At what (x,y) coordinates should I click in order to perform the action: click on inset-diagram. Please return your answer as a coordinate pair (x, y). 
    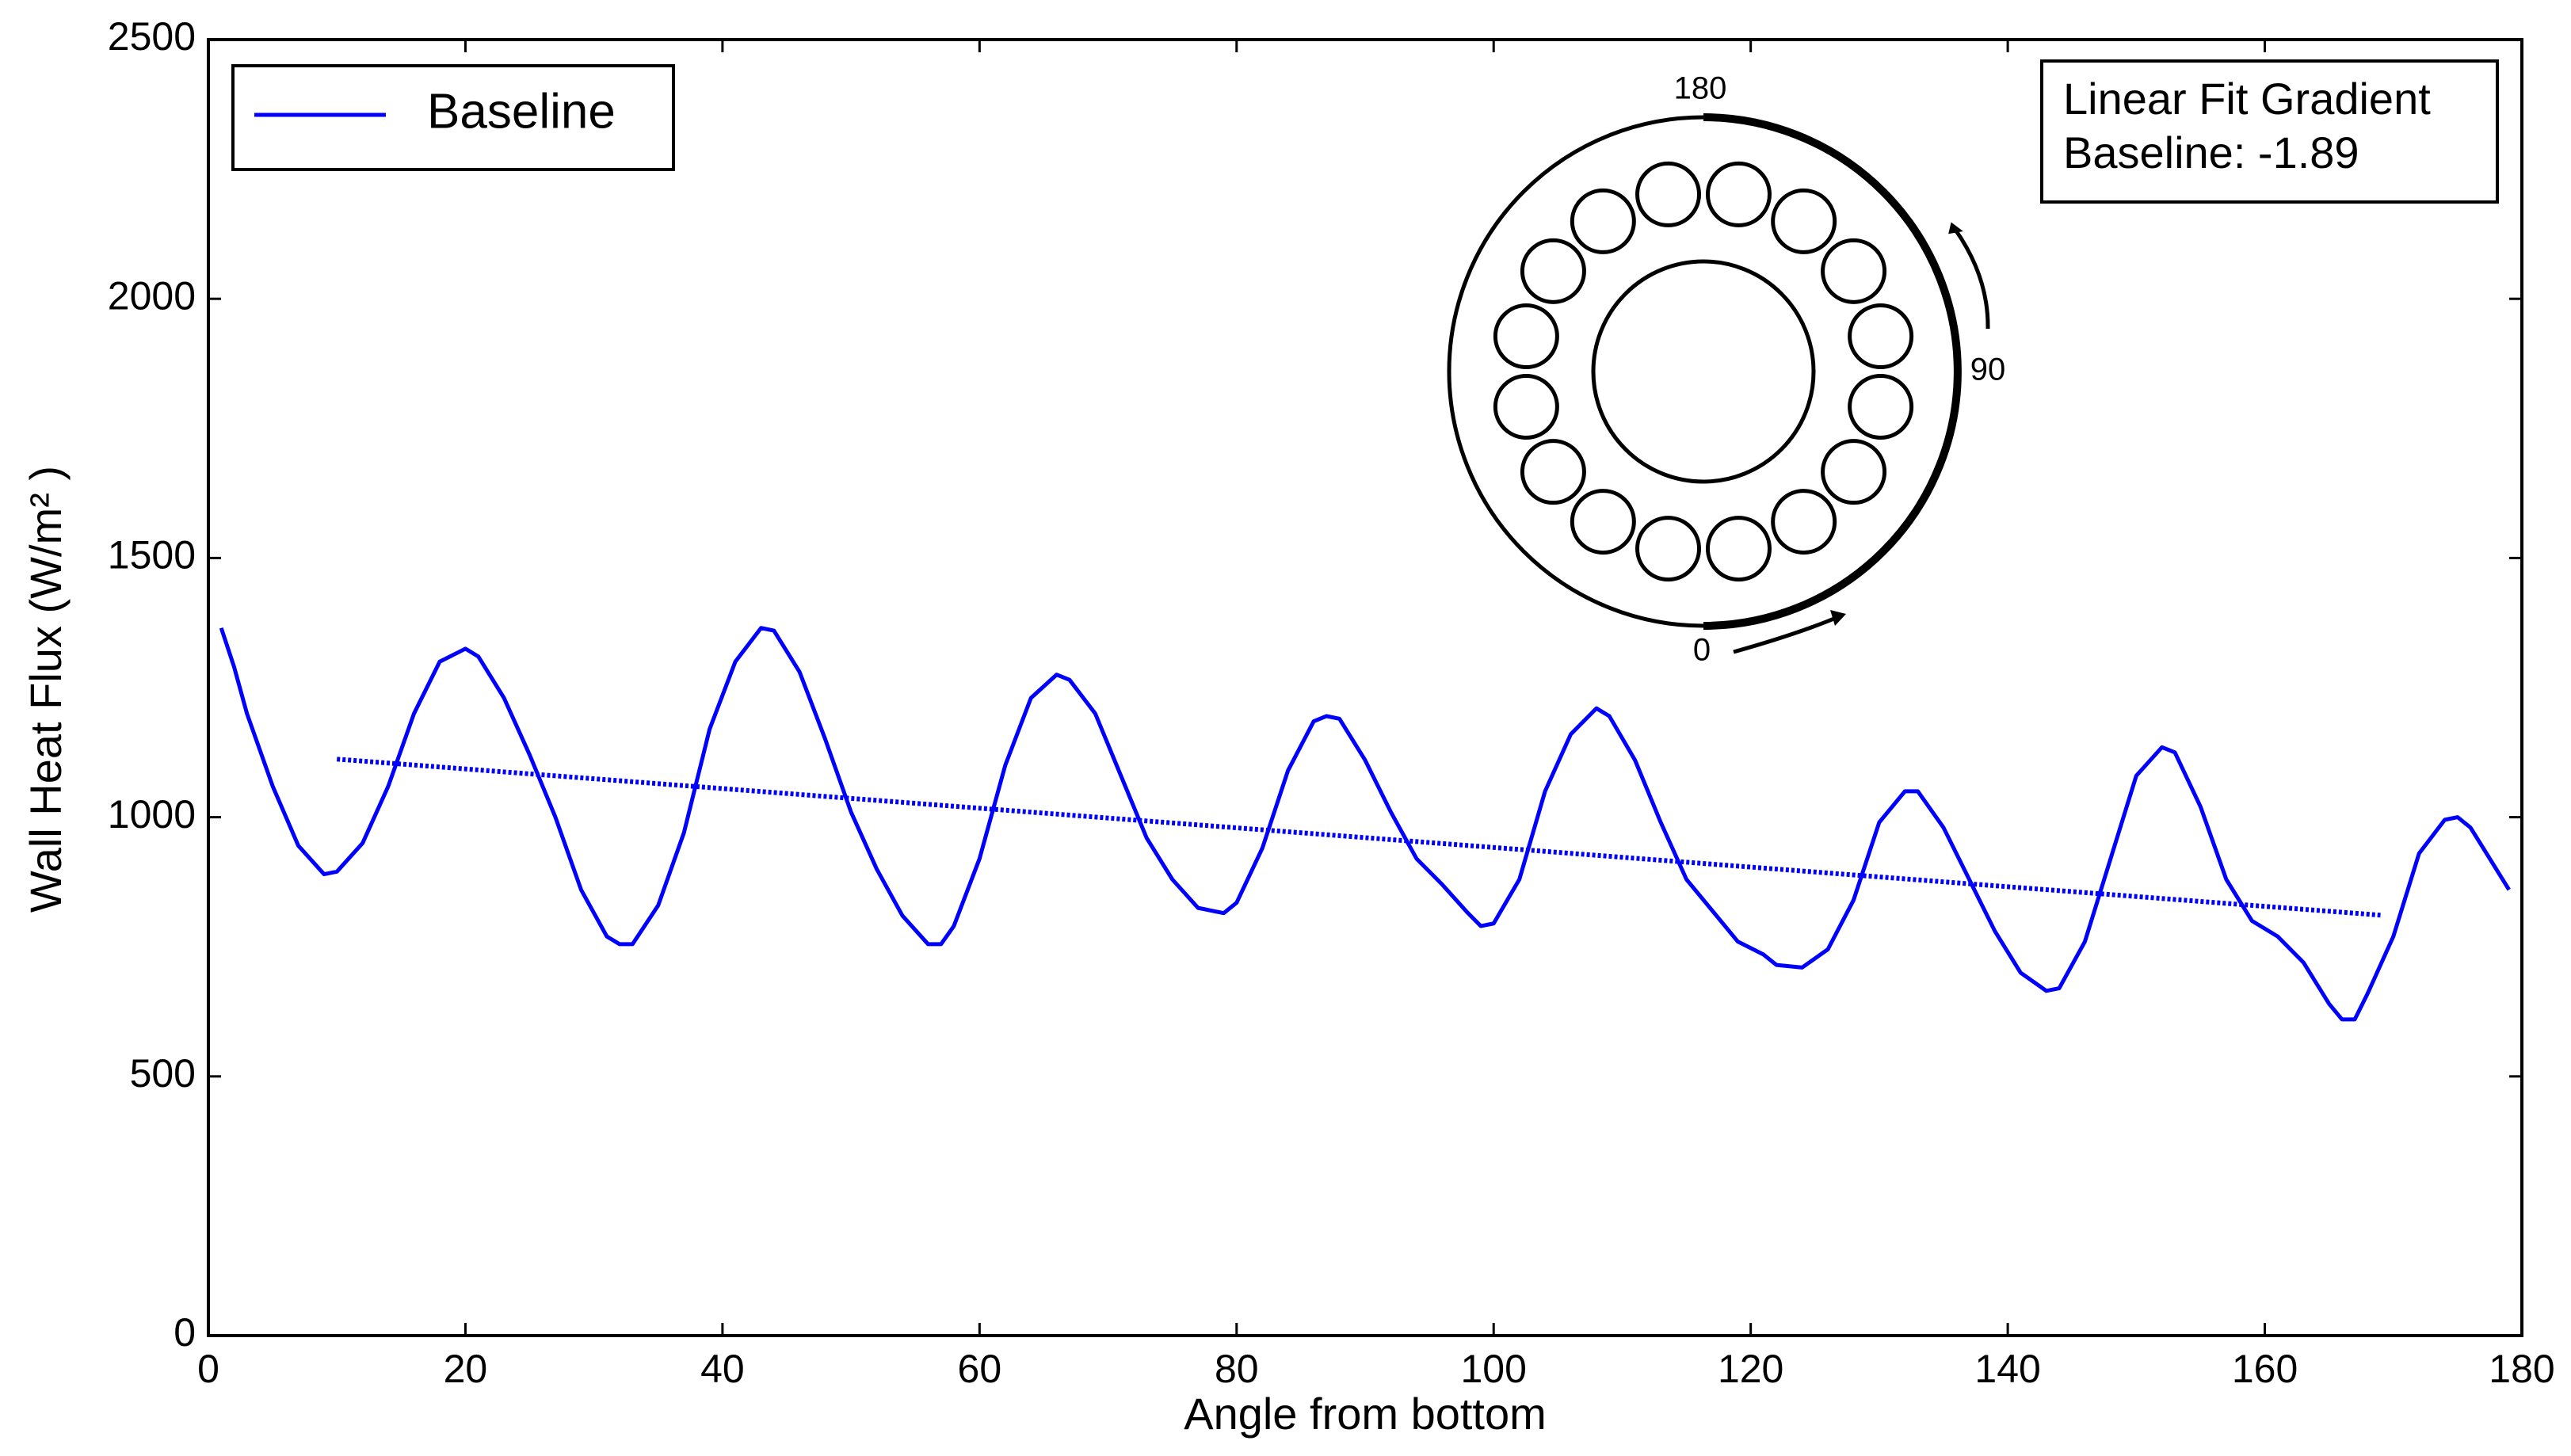
    Looking at the image, I should click on (1718, 383).